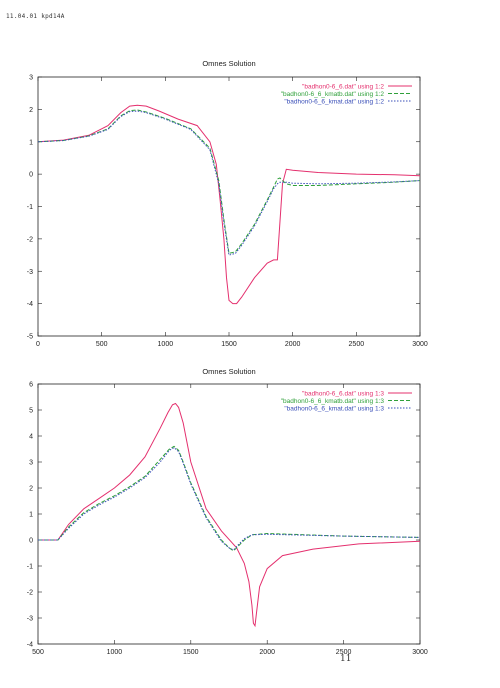 The width and height of the screenshot is (500, 688). I want to click on y-tick-label: 6, so click(31, 385).